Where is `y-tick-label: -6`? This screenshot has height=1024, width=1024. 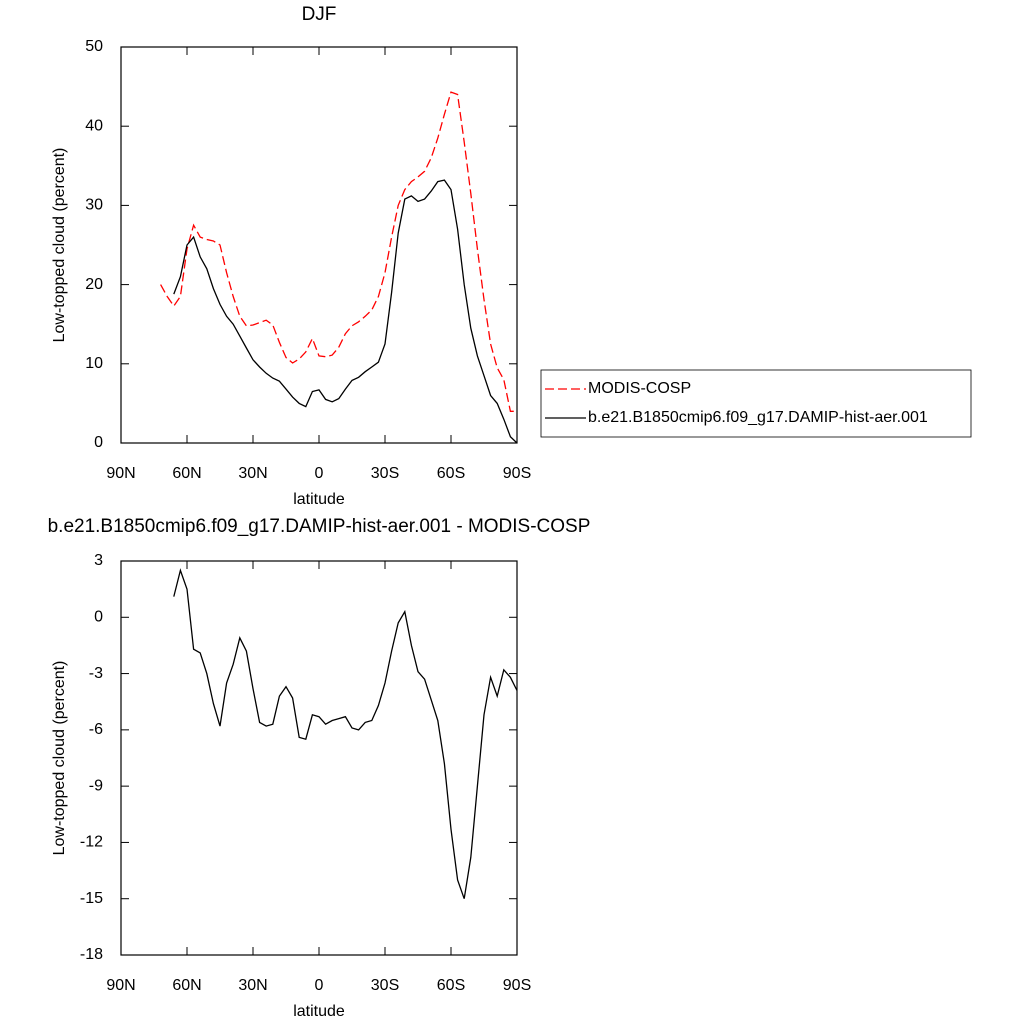
y-tick-label: -6 is located at coordinates (96, 729).